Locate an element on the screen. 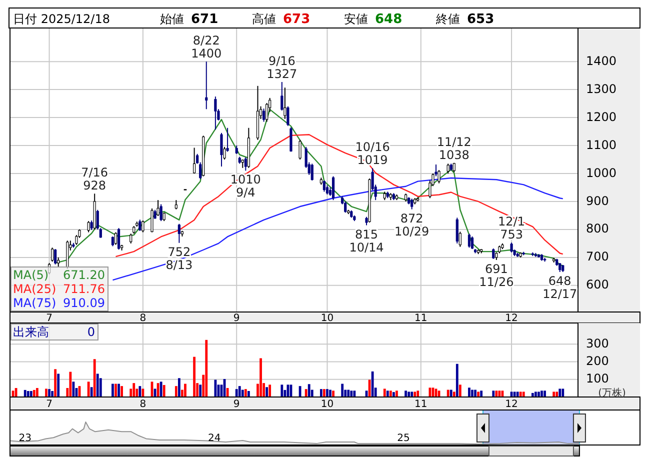 This screenshot has width=653, height=470. chart-title: 日付 2025/12/18 is located at coordinates (61, 19).